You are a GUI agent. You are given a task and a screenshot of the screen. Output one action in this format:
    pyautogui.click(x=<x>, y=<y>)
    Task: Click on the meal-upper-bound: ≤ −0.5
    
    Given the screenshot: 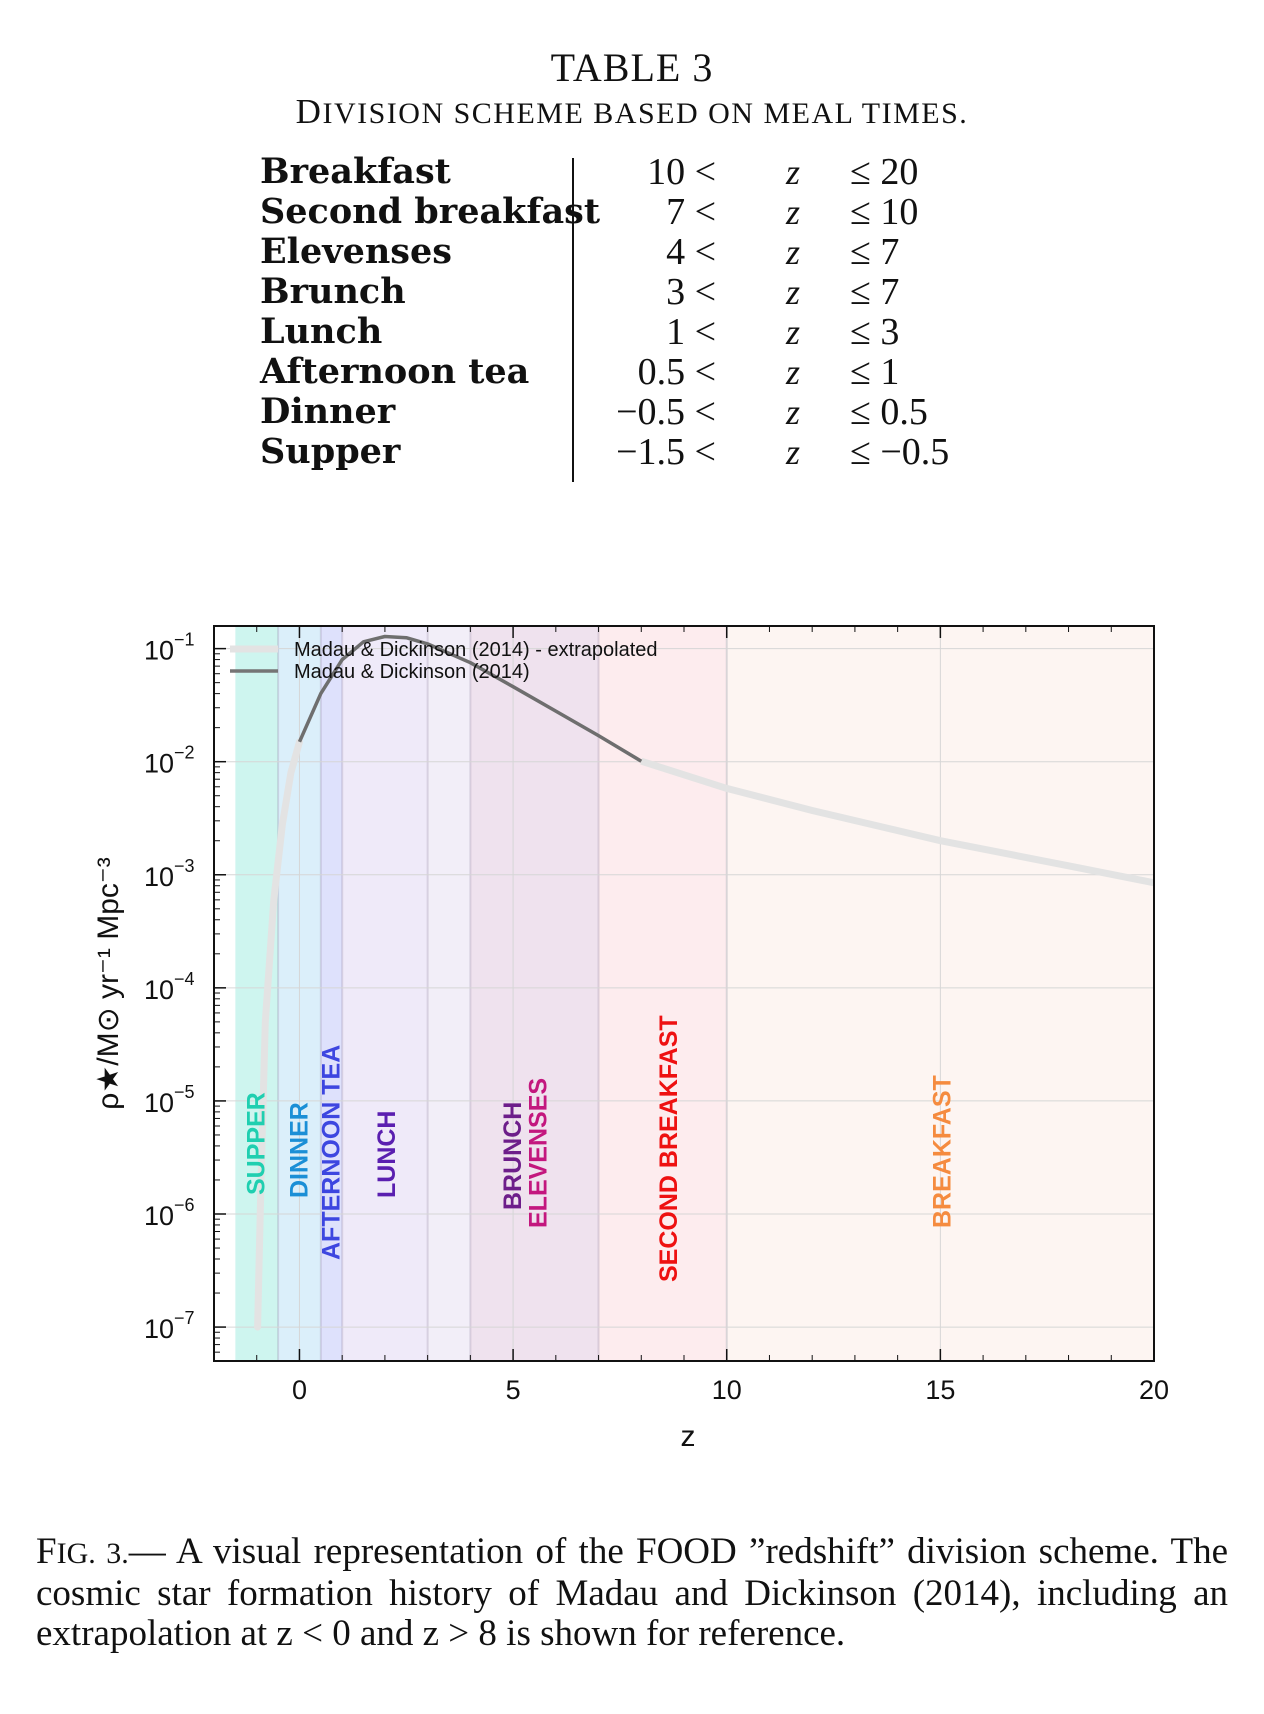 What is the action you would take?
    pyautogui.click(x=900, y=452)
    